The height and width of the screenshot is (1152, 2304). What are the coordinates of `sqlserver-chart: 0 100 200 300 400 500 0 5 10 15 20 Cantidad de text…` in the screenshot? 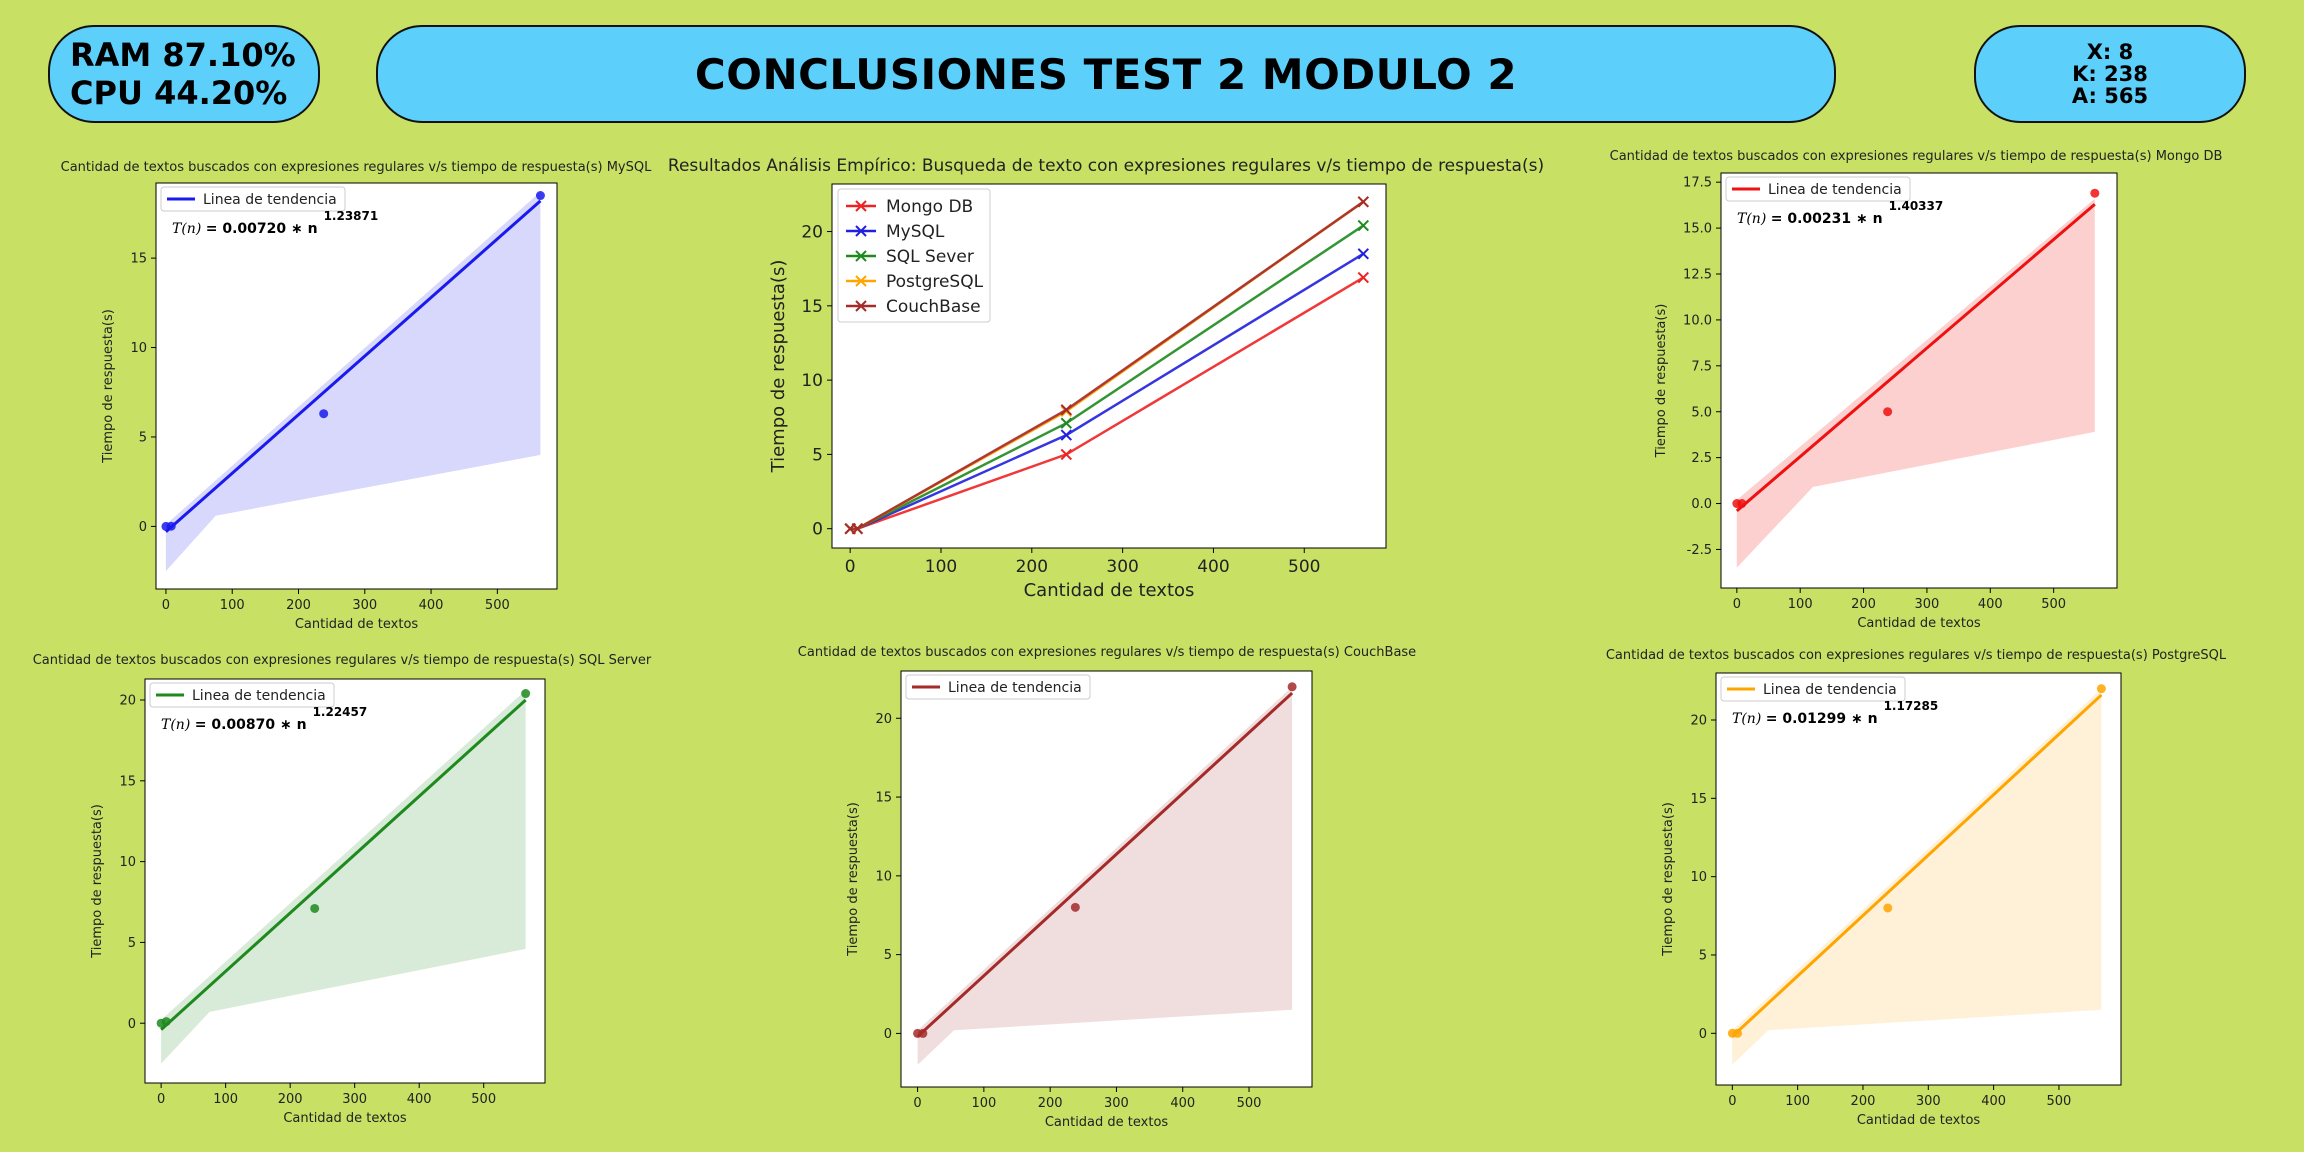 It's located at (342, 889).